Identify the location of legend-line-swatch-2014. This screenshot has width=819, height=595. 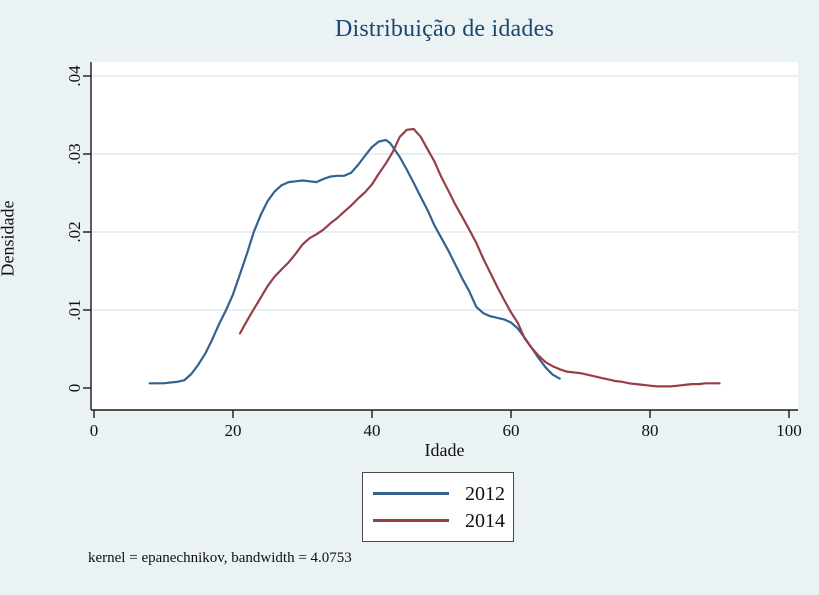
(411, 520).